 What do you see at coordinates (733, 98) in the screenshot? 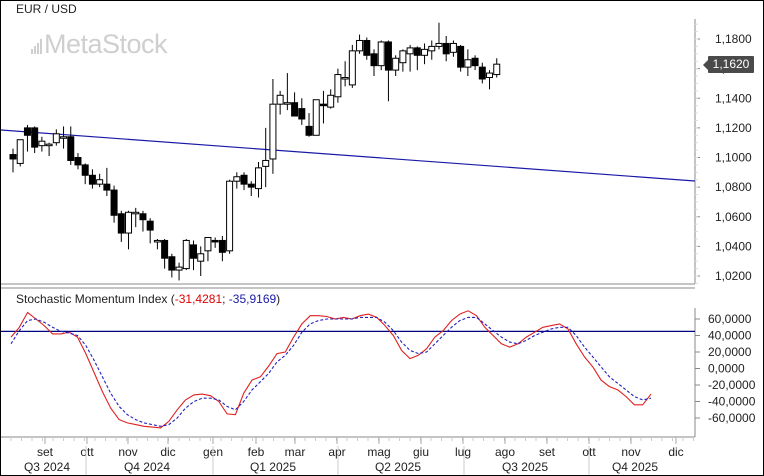
I see `svg-text: 1,1400` at bounding box center [733, 98].